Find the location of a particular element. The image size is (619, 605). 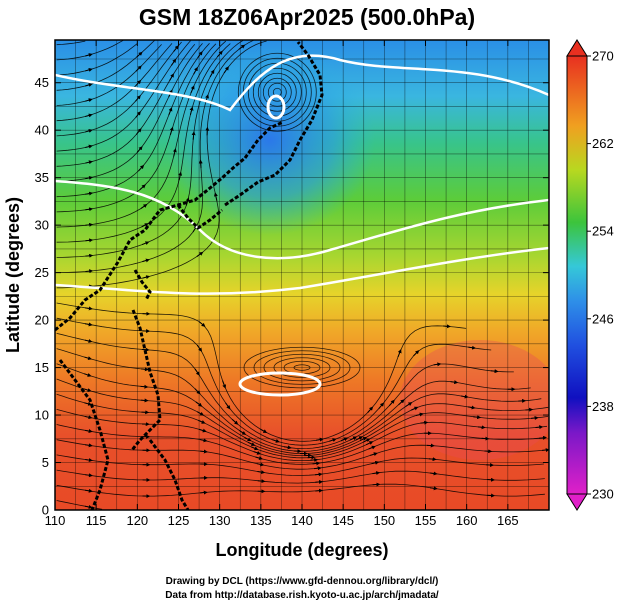

colorbar-tick-label: 238 is located at coordinates (603, 406).